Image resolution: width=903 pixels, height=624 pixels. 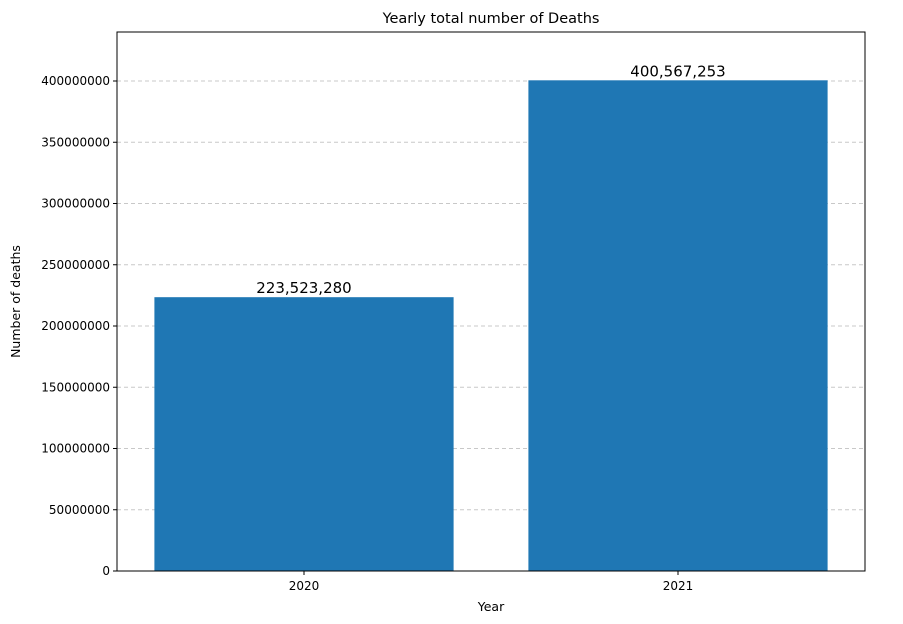 I want to click on chart-title: Yearly total number of Deaths, so click(x=491, y=19).